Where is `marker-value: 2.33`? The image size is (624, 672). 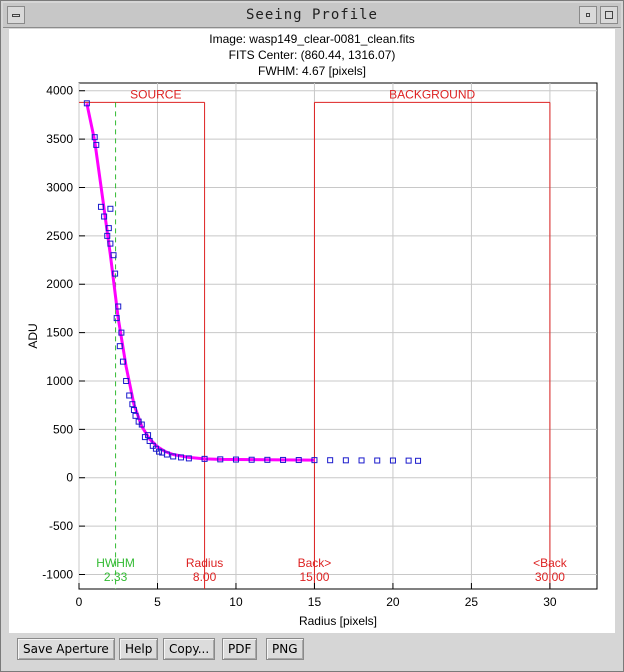
marker-value: 2.33 is located at coordinates (116, 577).